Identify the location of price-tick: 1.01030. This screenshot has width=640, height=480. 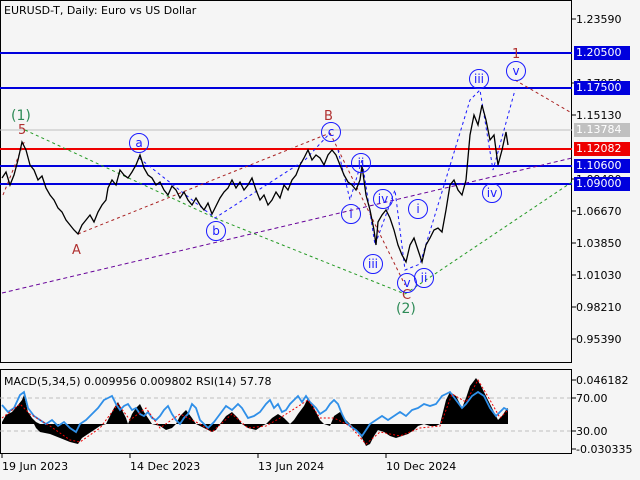
(599, 275).